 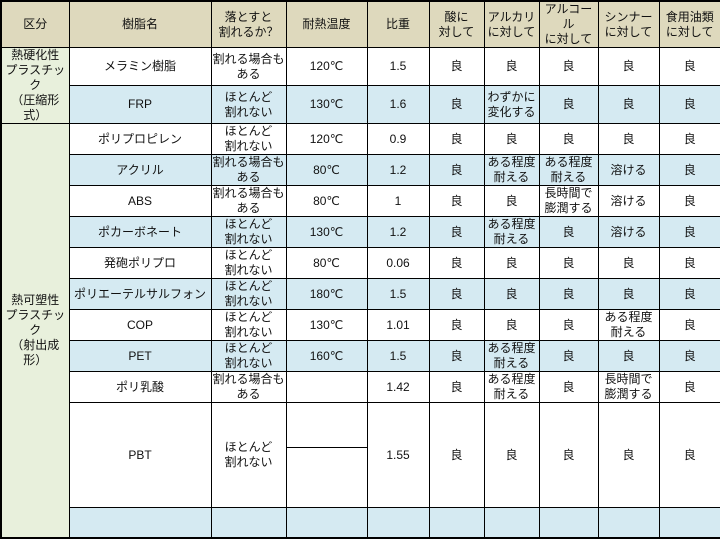 I want to click on table-row: COP ほとんど 割れない 130℃ 1.01 良 良 良 ある程度 耐える 良, so click(x=360, y=325).